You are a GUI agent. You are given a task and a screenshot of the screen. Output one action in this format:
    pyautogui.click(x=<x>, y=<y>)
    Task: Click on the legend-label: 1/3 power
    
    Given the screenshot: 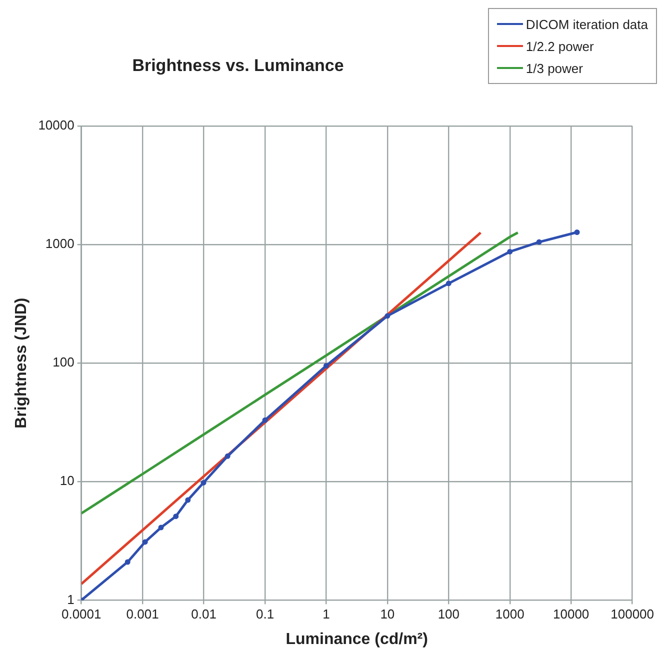 What is the action you would take?
    pyautogui.click(x=554, y=68)
    